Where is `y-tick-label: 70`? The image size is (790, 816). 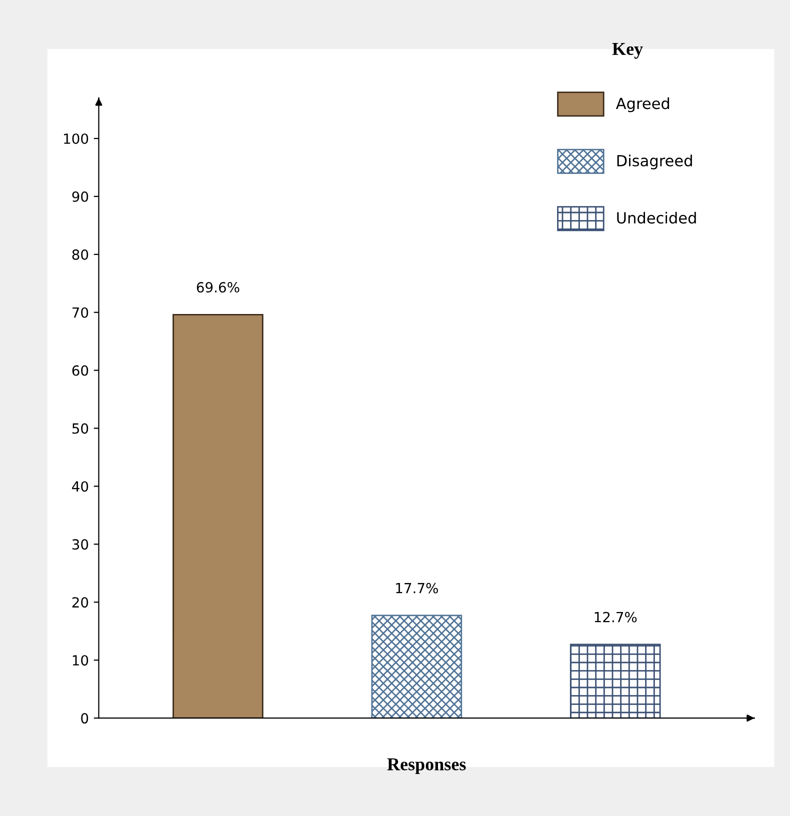 y-tick-label: 70 is located at coordinates (80, 312).